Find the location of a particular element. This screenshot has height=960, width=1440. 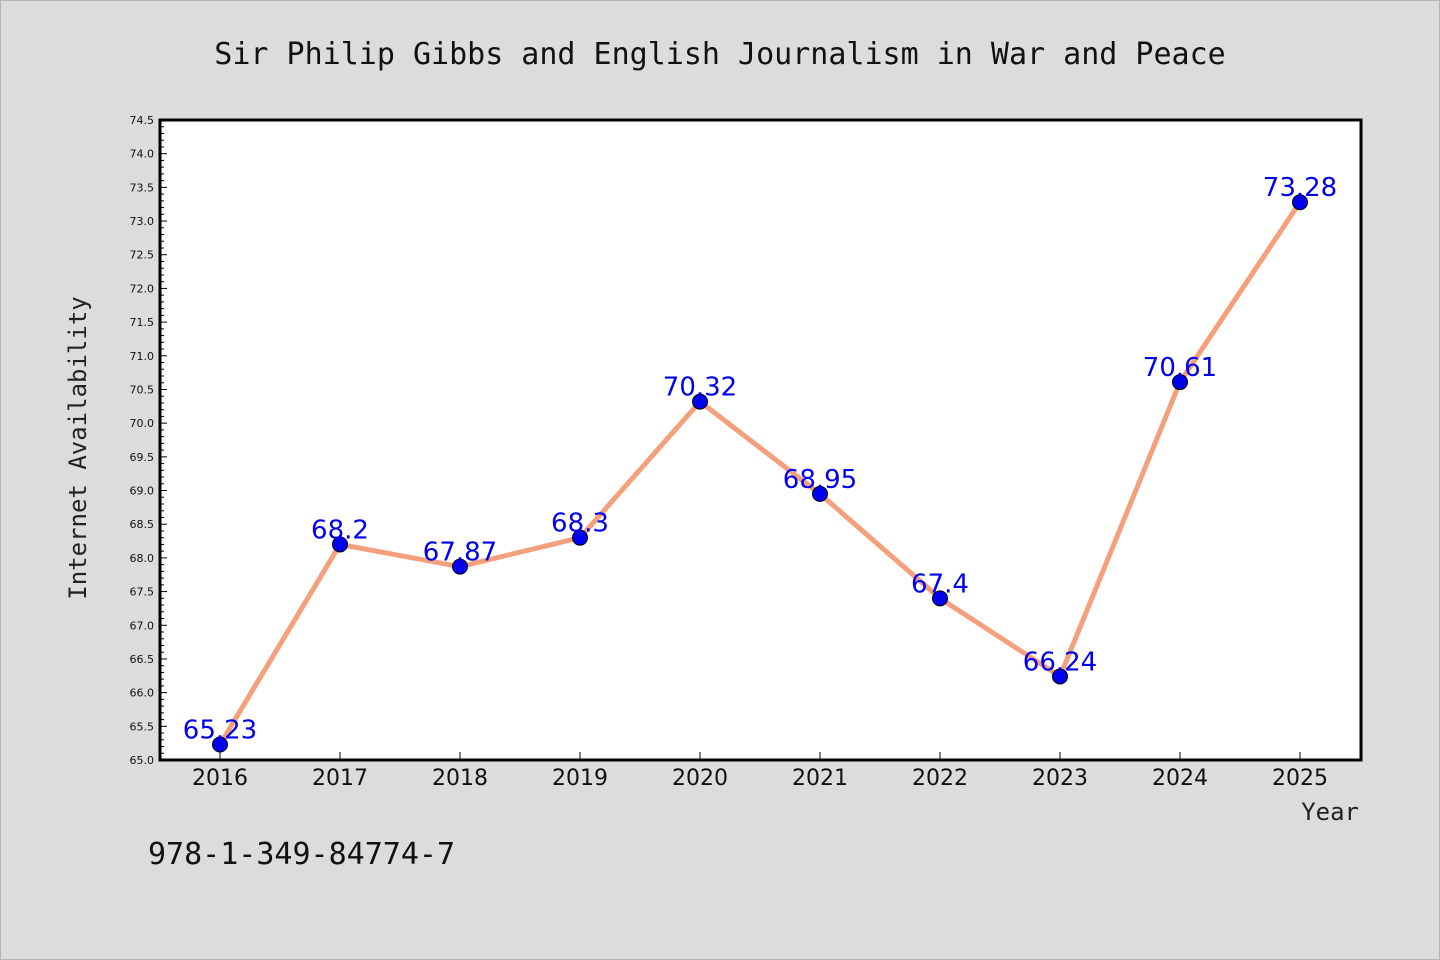

y-tick-label: 65.5 is located at coordinates (142, 726).